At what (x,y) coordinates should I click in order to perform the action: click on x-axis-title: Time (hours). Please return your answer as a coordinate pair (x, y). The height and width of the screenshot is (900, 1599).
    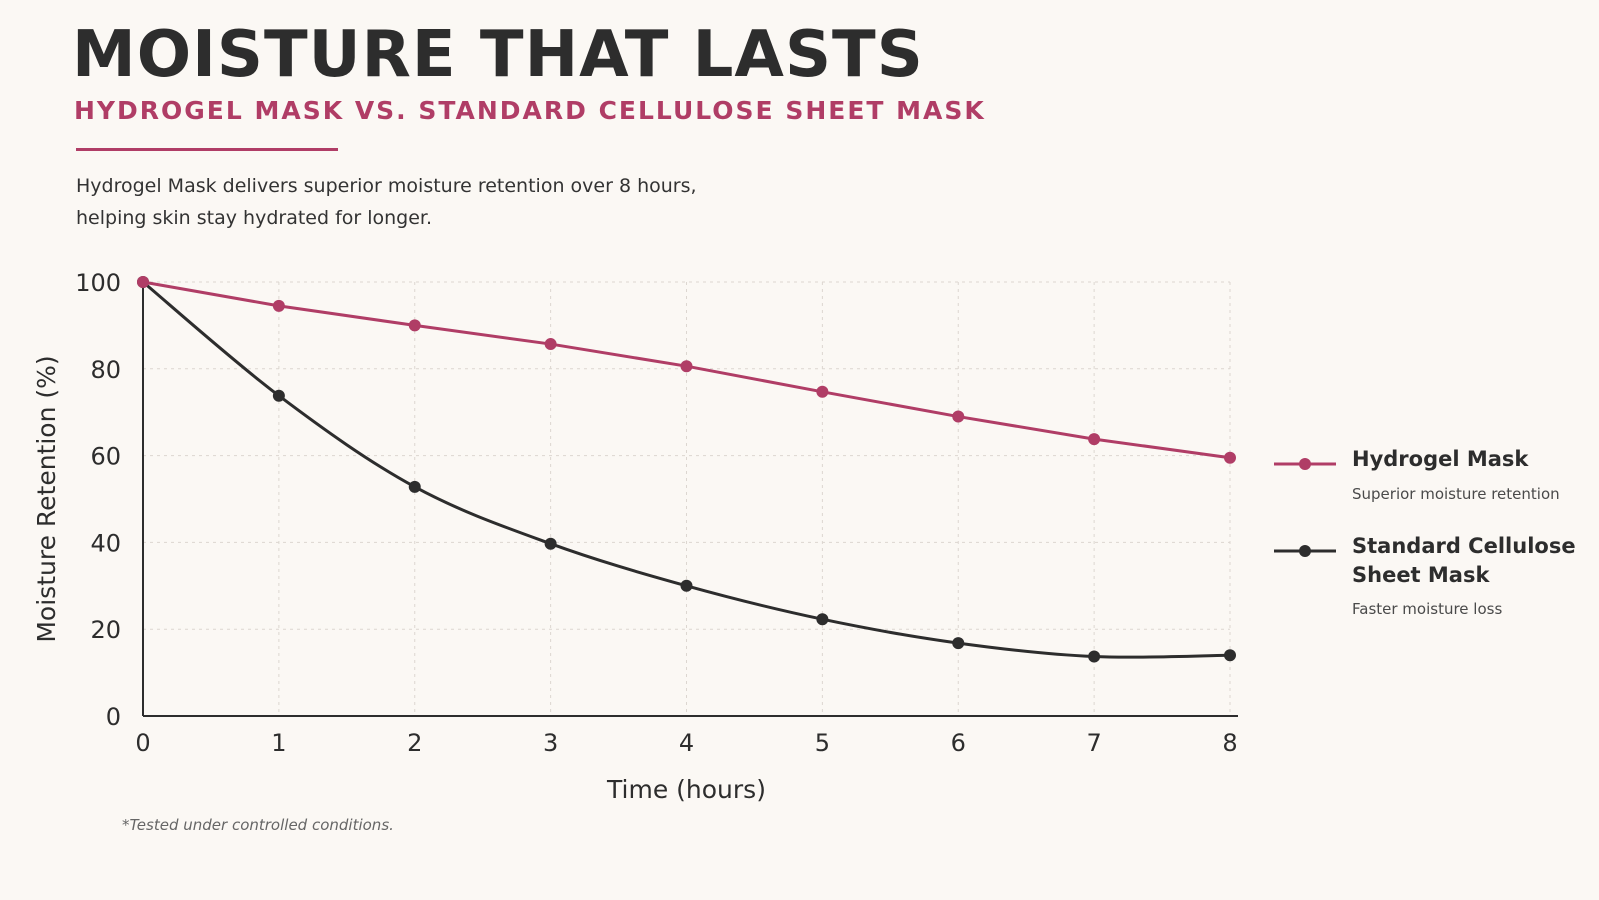
    Looking at the image, I should click on (686, 789).